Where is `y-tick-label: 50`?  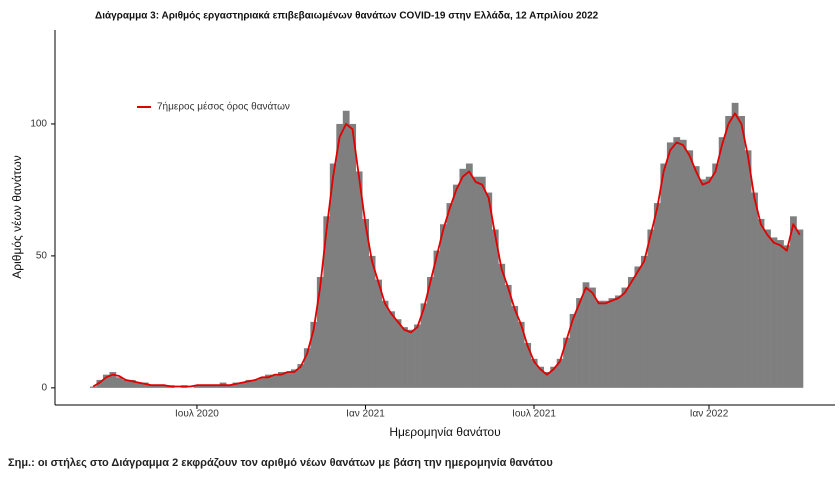
y-tick-label: 50 is located at coordinates (42, 256).